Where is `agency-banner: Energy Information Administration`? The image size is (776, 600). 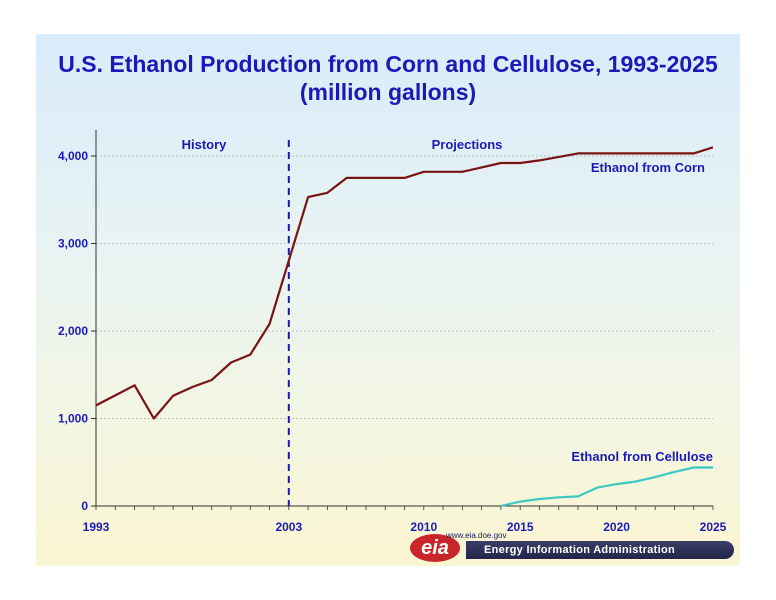 agency-banner: Energy Information Administration is located at coordinates (600, 550).